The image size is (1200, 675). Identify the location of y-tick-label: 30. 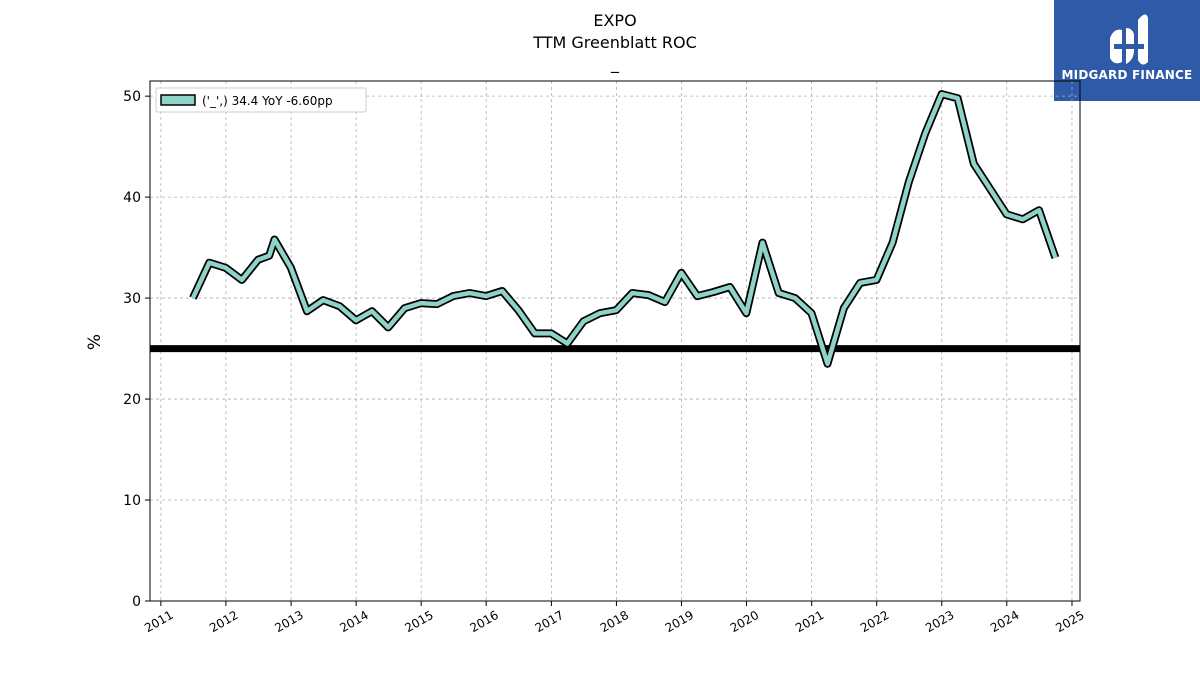
(132, 299).